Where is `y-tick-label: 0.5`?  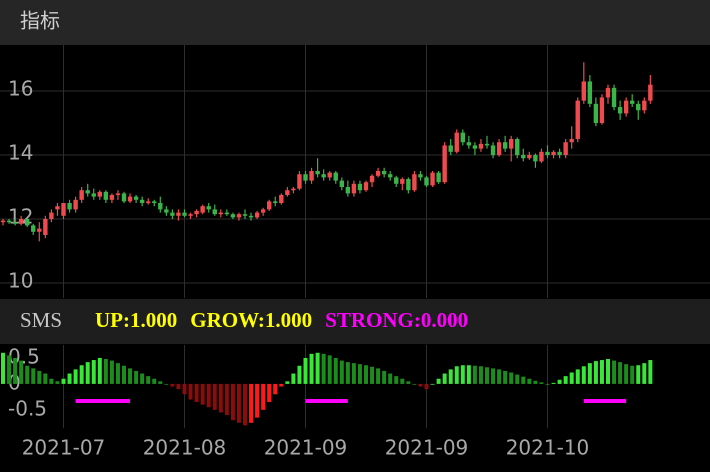
y-tick-label: 0.5 is located at coordinates (24, 356).